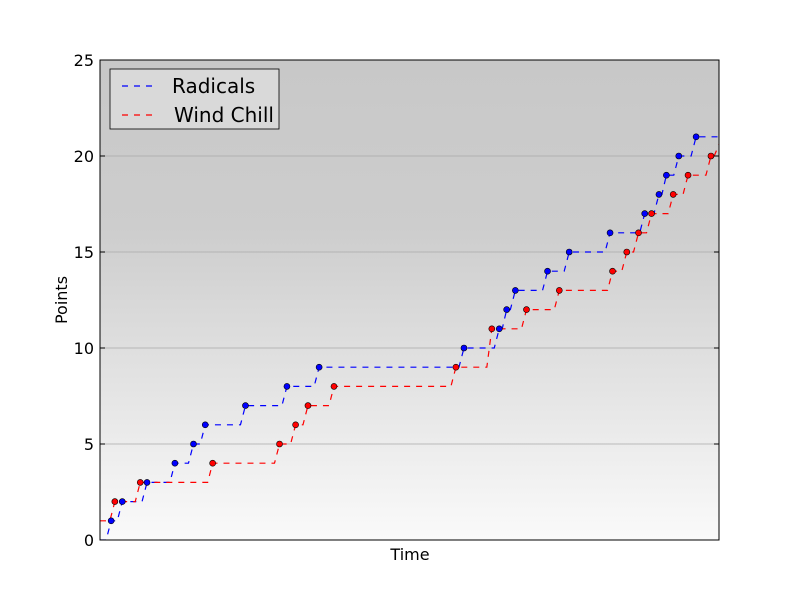 This screenshot has height=600, width=800. I want to click on legend-label-wind-chill: Wind Chill, so click(224, 115).